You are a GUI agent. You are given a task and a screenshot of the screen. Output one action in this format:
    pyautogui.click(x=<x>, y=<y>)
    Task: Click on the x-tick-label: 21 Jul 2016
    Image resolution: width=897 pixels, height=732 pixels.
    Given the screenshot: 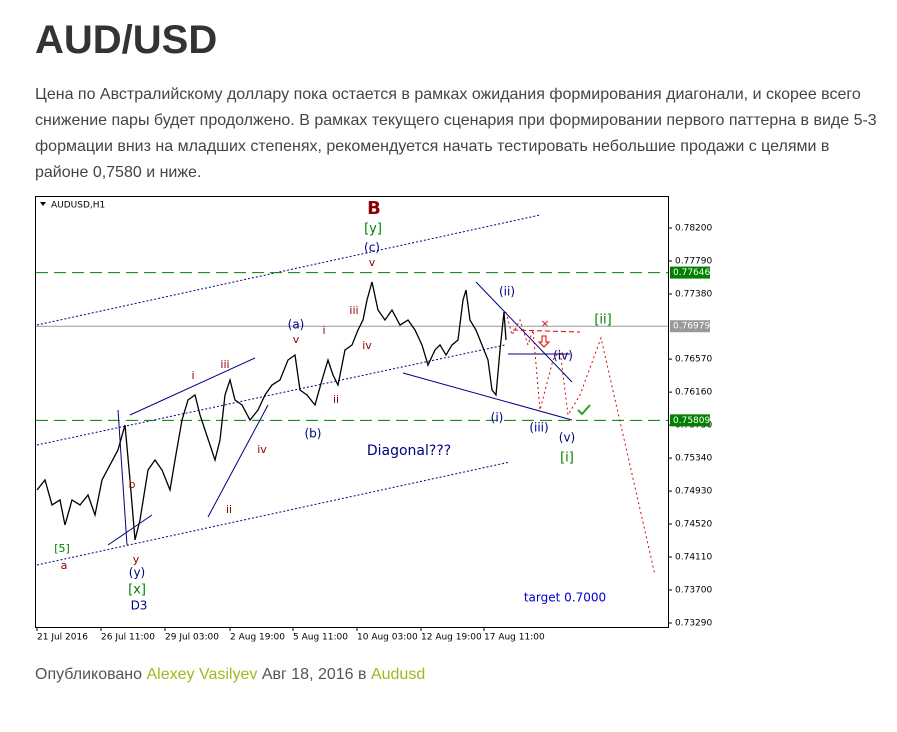 What is the action you would take?
    pyautogui.click(x=62, y=638)
    